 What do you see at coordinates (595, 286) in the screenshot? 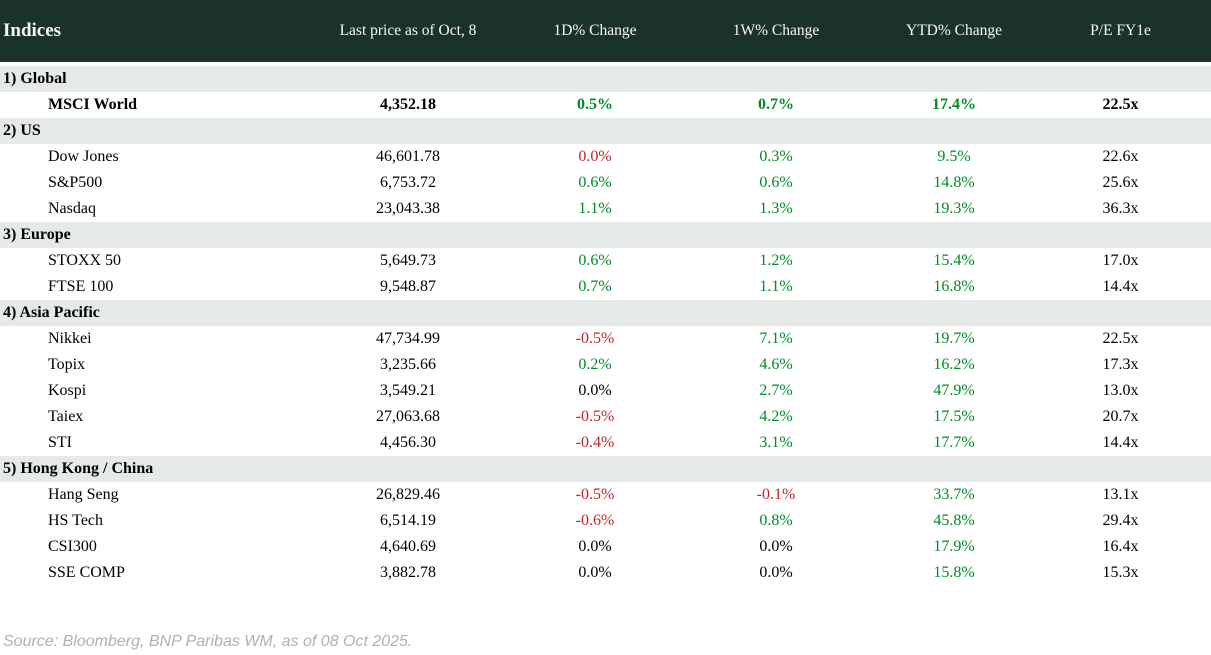
I see `change-1d: 0.7%` at bounding box center [595, 286].